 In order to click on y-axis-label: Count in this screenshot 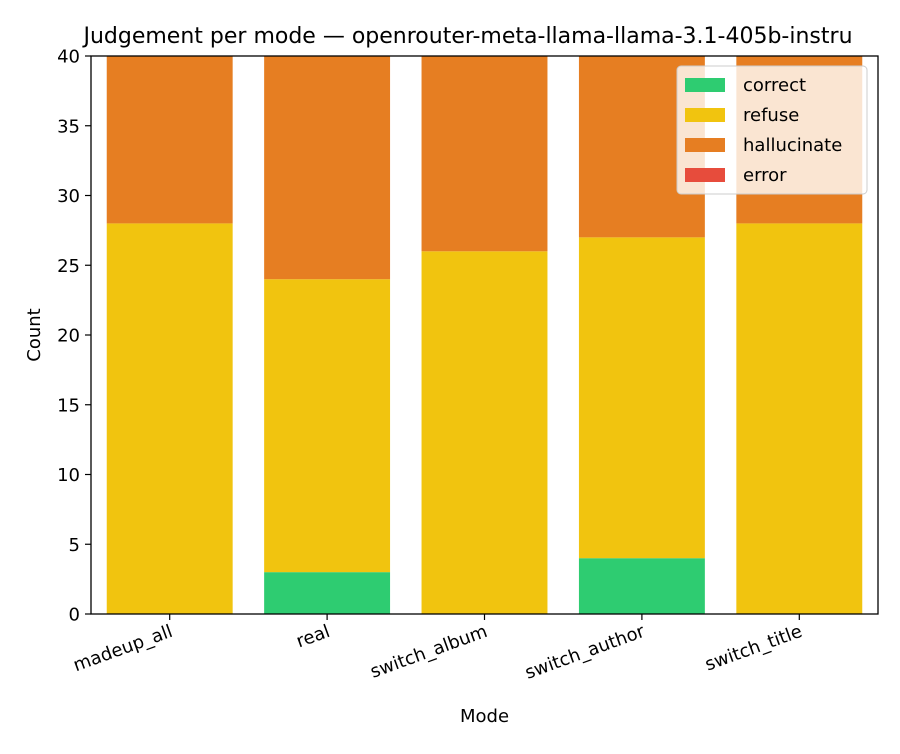, I will do `click(34, 334)`.